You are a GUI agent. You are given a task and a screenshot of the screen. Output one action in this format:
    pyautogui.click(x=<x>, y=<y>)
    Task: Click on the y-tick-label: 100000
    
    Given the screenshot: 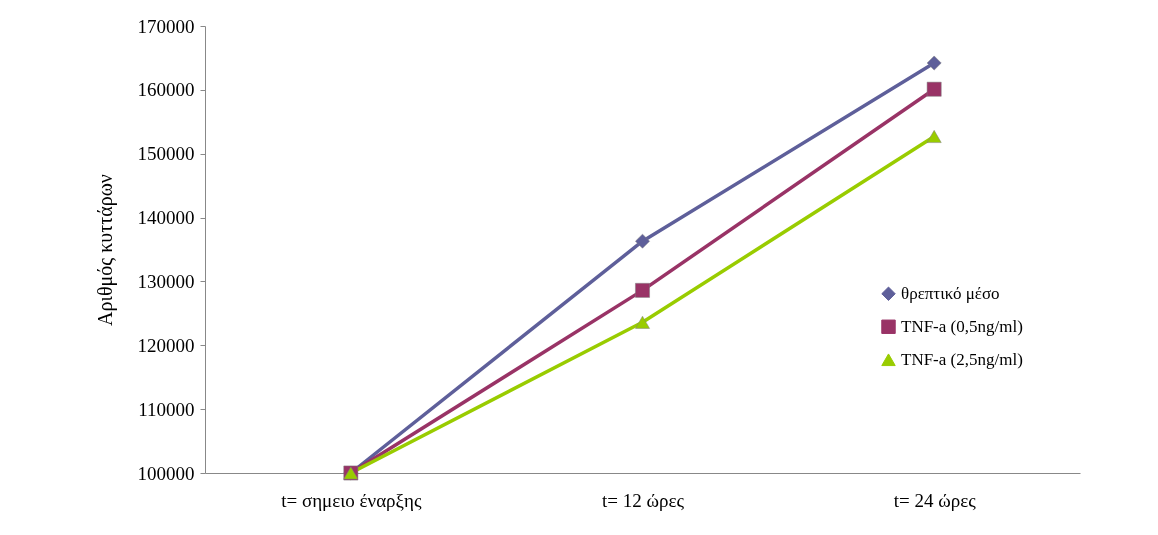 What is the action you would take?
    pyautogui.click(x=166, y=473)
    